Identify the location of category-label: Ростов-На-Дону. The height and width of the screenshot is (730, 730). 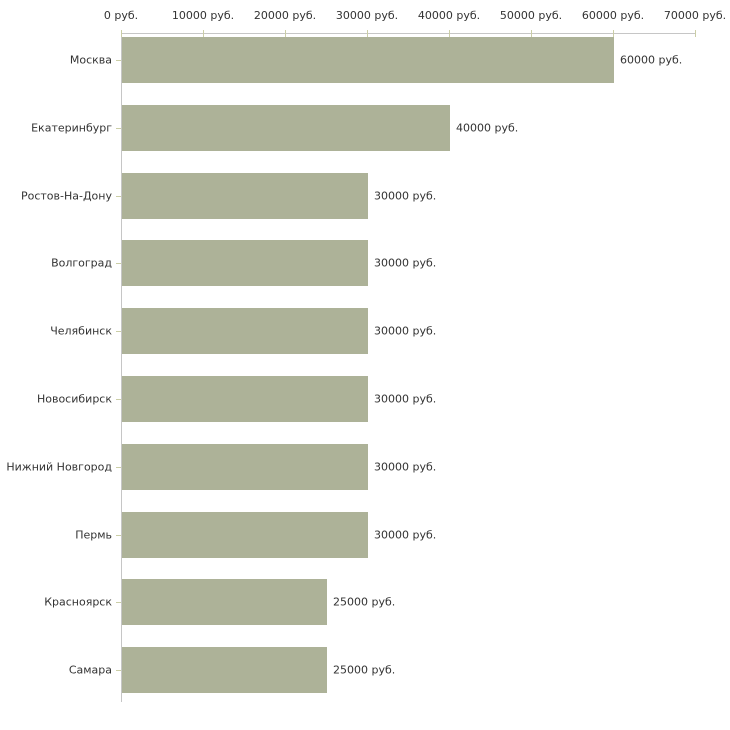
(66, 196).